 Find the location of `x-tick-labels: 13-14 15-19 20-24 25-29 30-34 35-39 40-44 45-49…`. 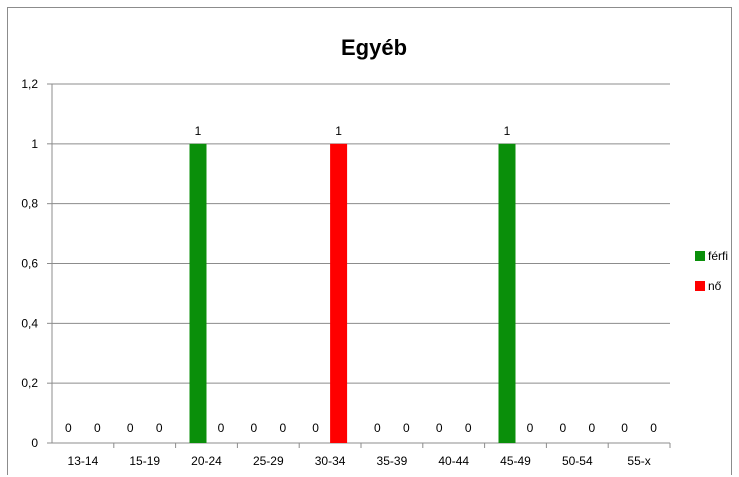

x-tick-labels: 13-14 15-19 20-24 25-29 30-34 35-39 40-44 45-49… is located at coordinates (359, 461).